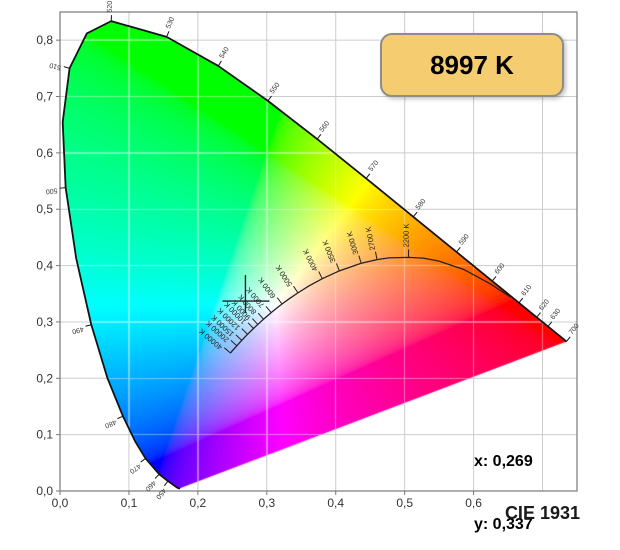 The image size is (620, 550). I want to click on x-axis-tick-label: 0,0, so click(60, 503).